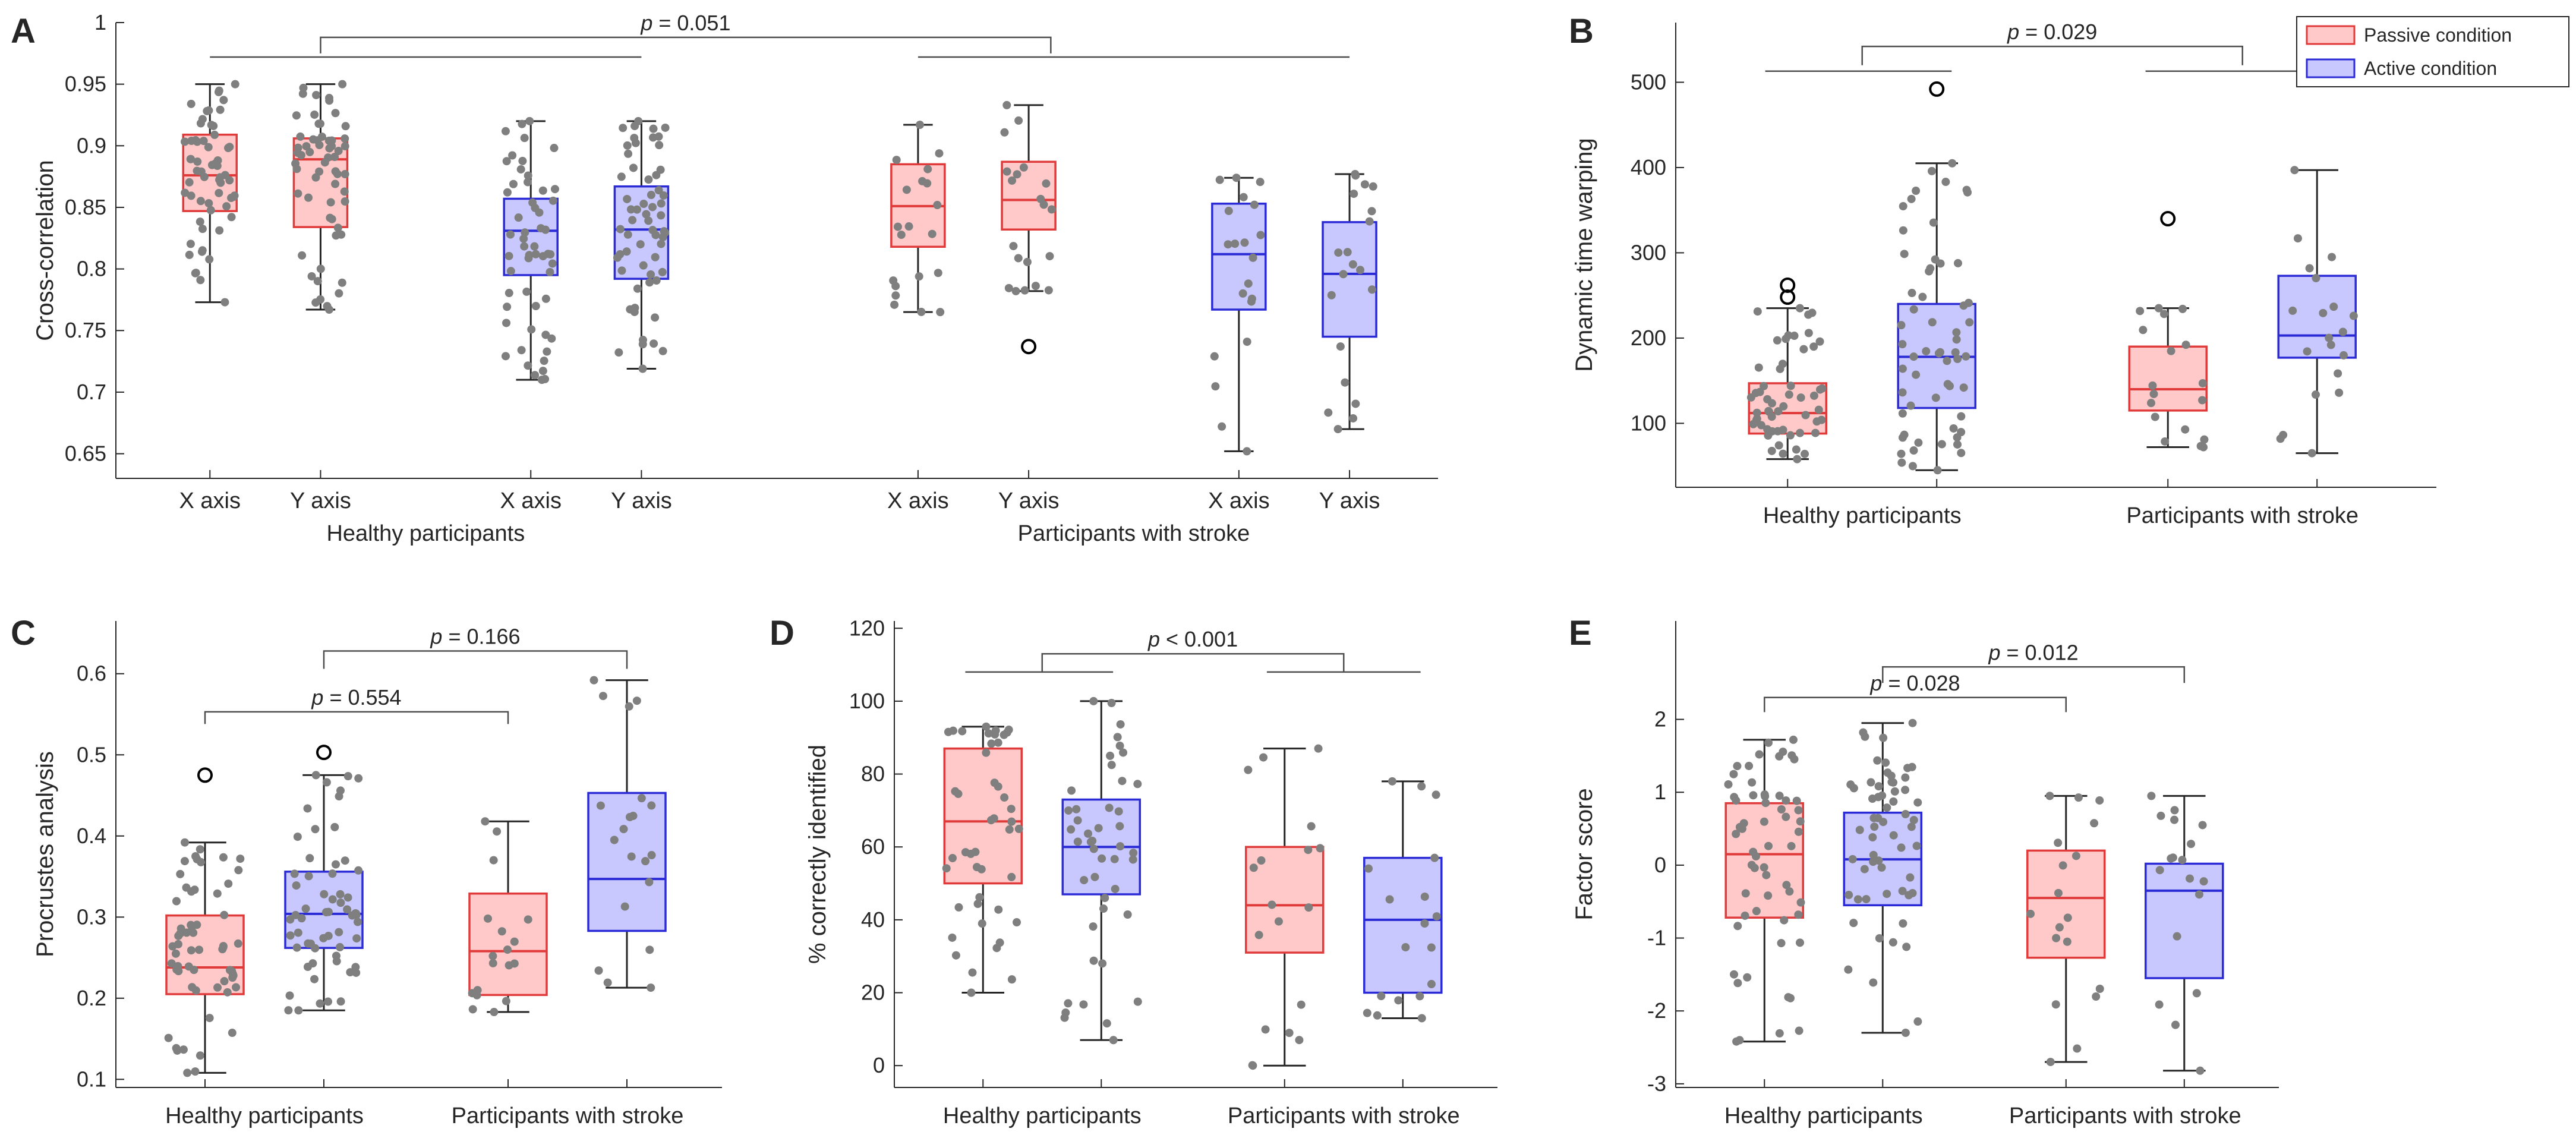  What do you see at coordinates (530, 250) in the screenshot?
I see `box-active-condition` at bounding box center [530, 250].